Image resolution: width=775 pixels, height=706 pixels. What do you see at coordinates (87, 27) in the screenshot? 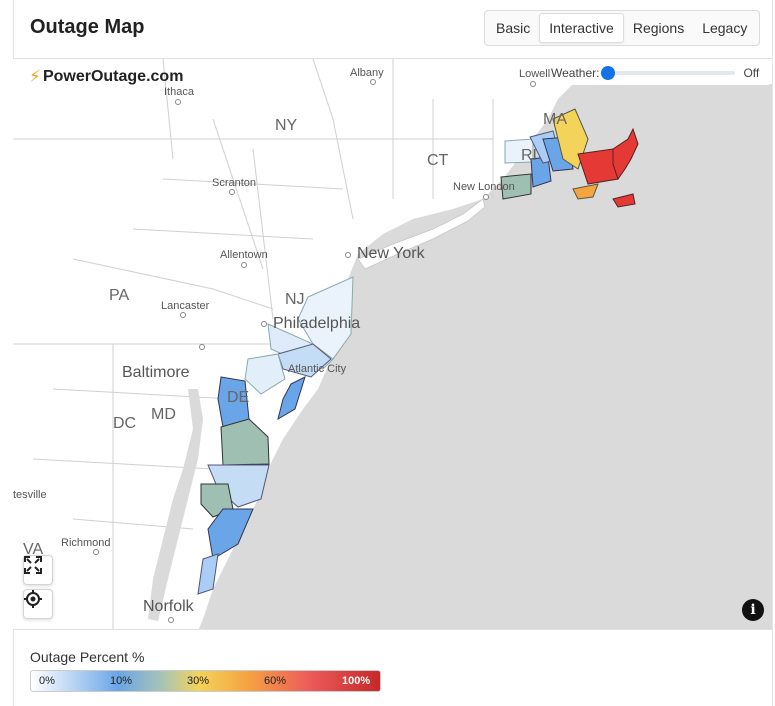
I see `page-title: Outage Map` at bounding box center [87, 27].